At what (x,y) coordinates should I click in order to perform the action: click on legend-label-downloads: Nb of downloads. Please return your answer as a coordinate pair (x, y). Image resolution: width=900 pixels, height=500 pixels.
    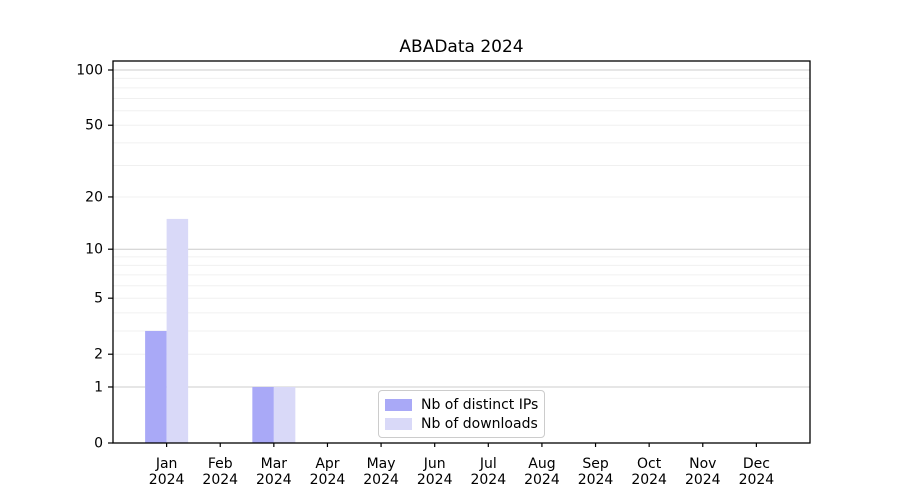
    Looking at the image, I should click on (479, 423).